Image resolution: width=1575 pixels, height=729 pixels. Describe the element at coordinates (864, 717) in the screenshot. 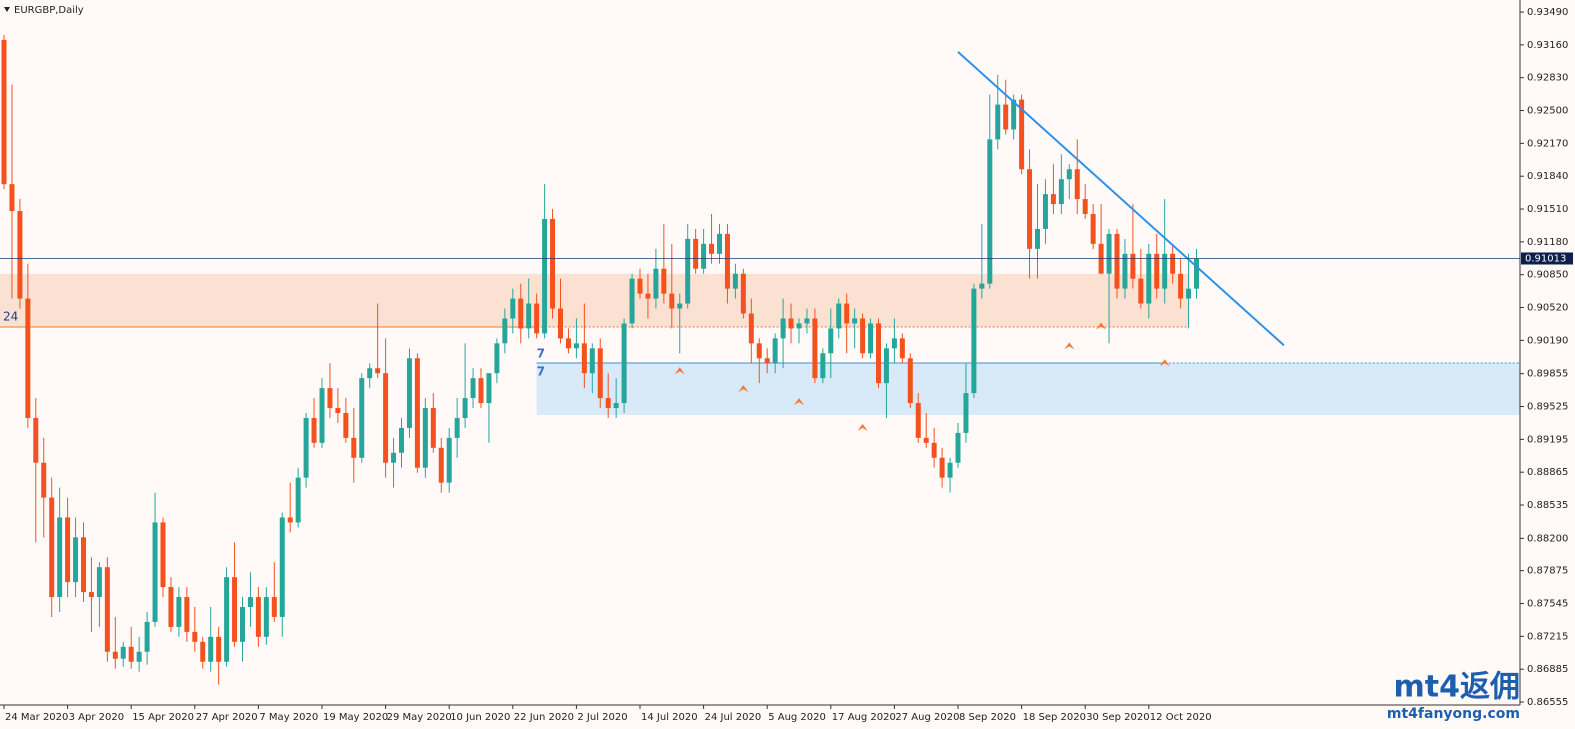

I see `x-tick-label: 17 Aug 2020` at that location.